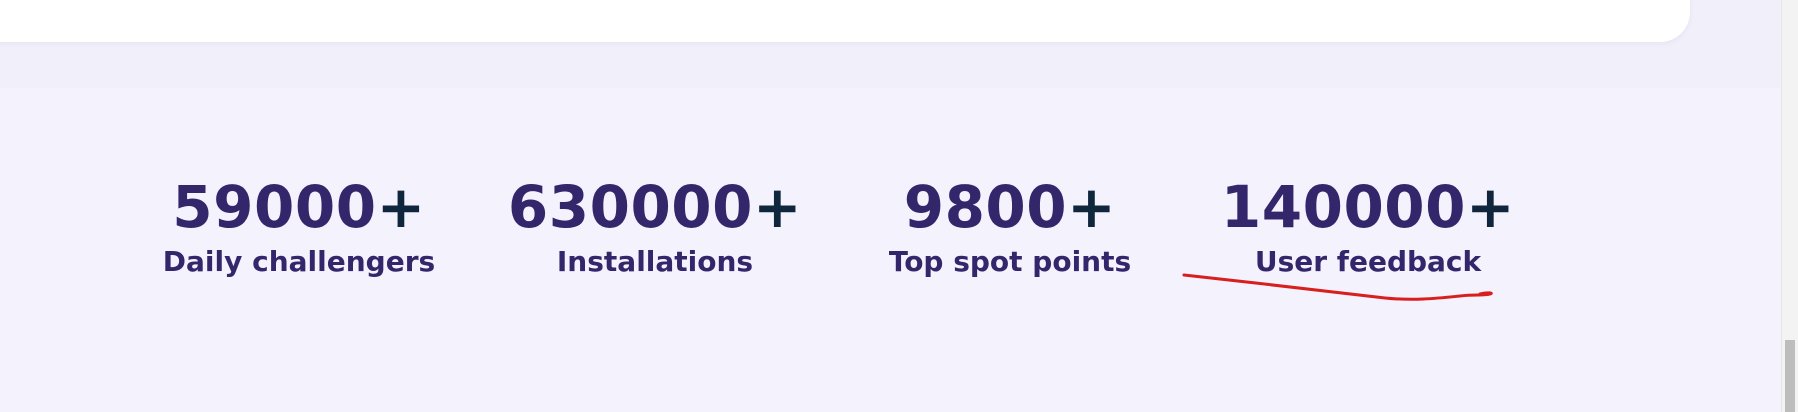 The height and width of the screenshot is (412, 1798). What do you see at coordinates (299, 261) in the screenshot?
I see `stat-label: Daily challengers` at bounding box center [299, 261].